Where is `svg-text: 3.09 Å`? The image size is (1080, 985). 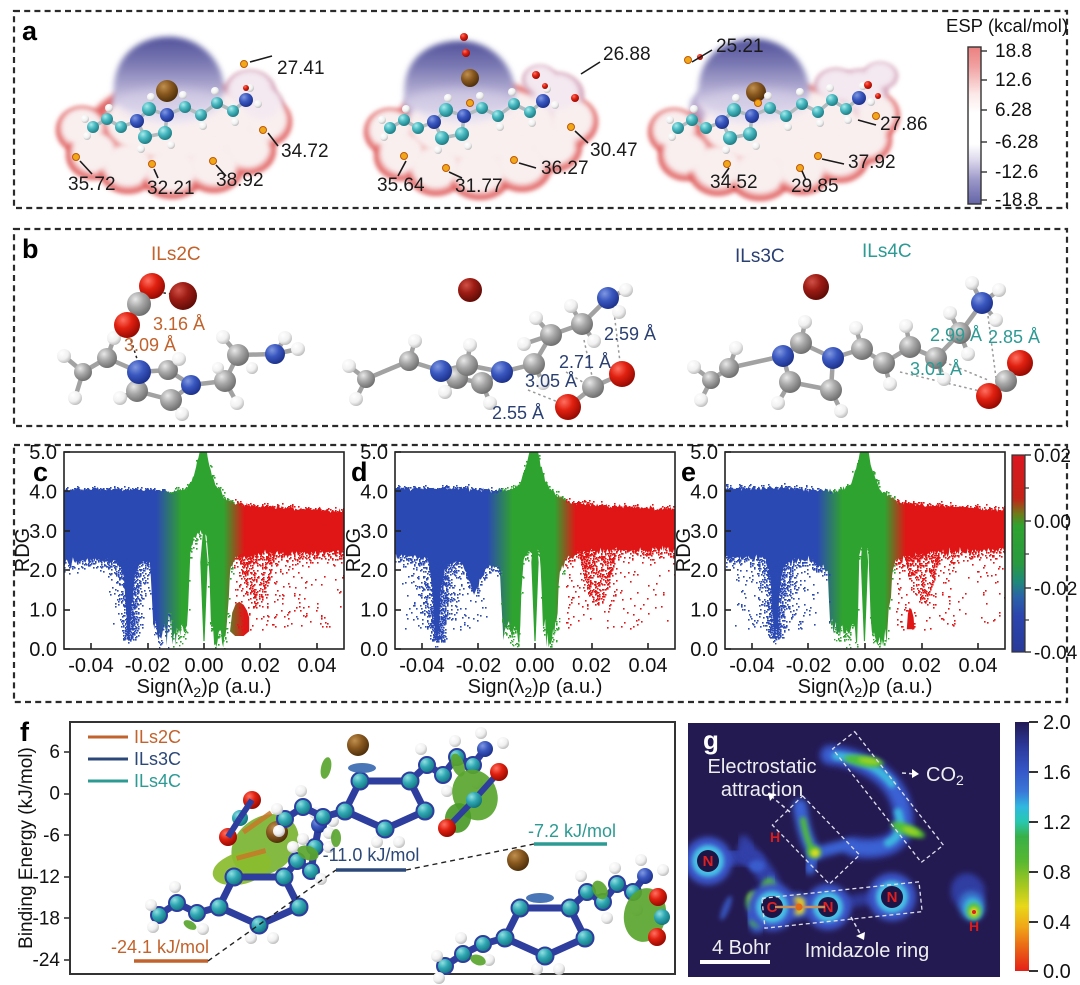 svg-text: 3.09 Å is located at coordinates (150, 345).